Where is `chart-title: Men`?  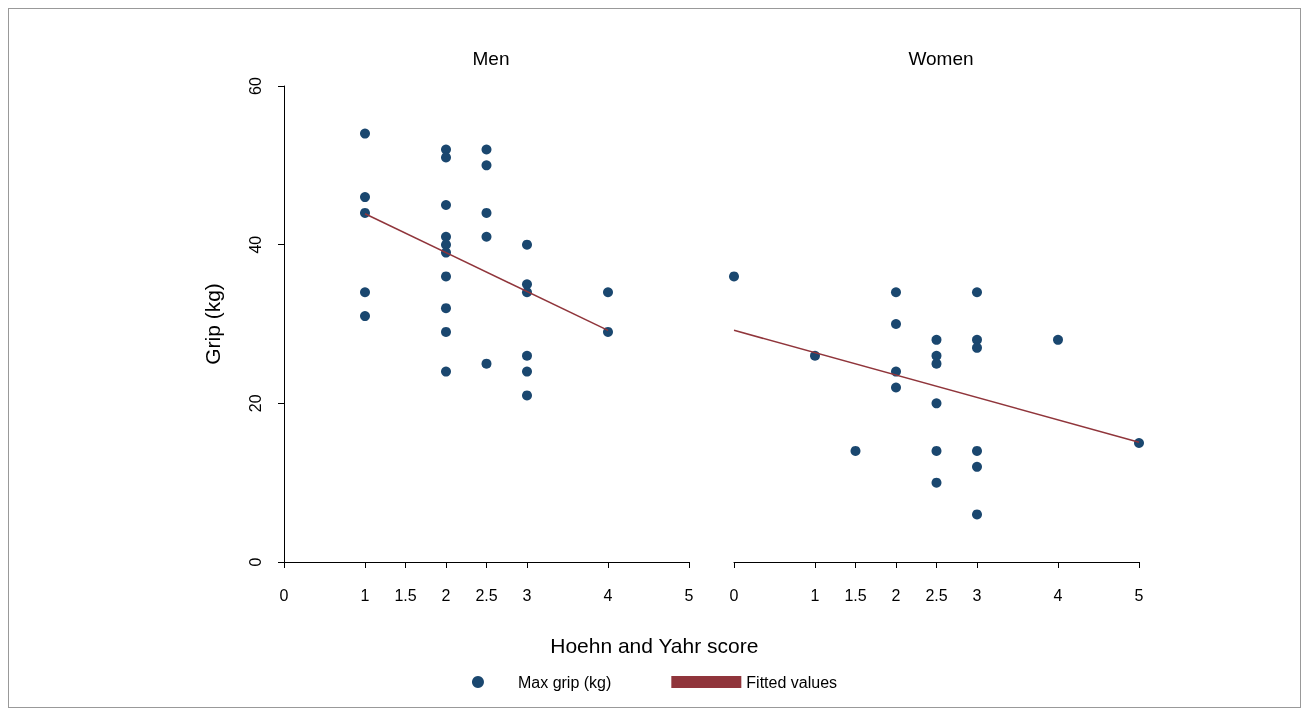
chart-title: Men is located at coordinates (491, 58).